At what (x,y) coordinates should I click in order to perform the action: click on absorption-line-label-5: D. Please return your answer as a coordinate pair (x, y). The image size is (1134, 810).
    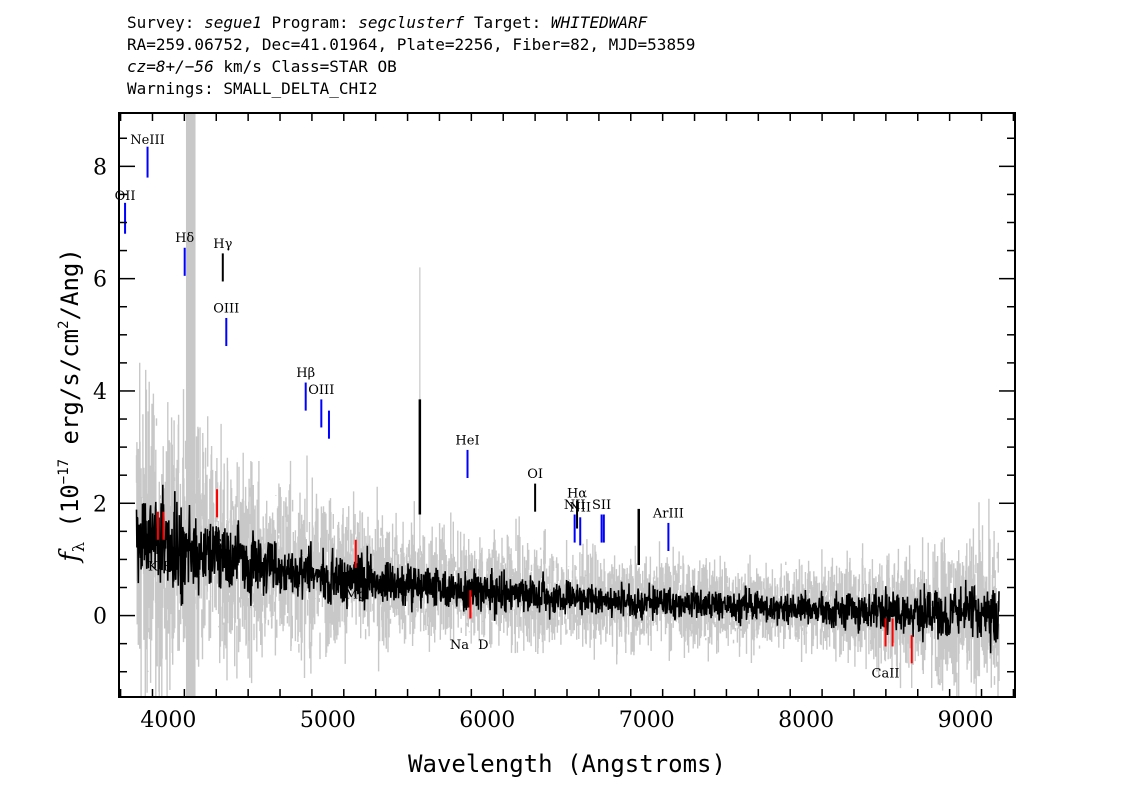
    Looking at the image, I should click on (483, 645).